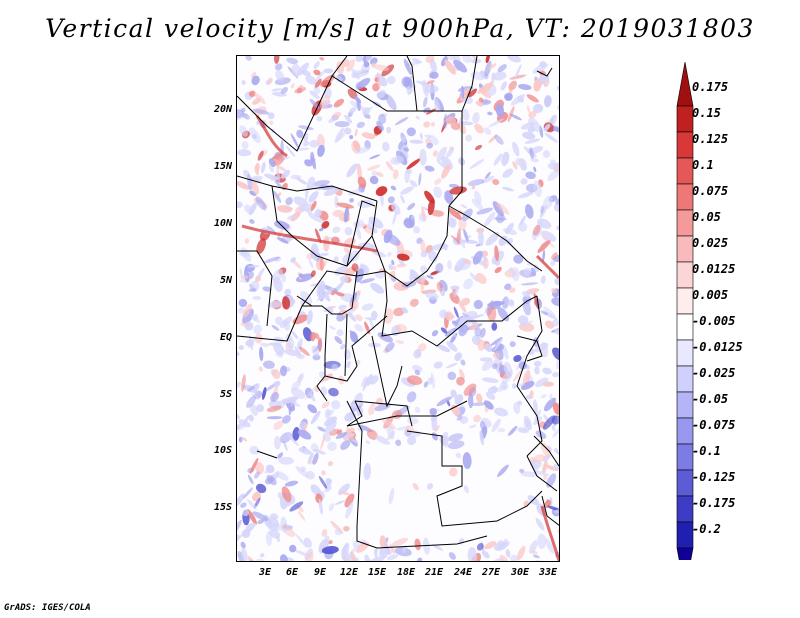 The width and height of the screenshot is (800, 618). I want to click on colorbar-swatch, so click(685, 535).